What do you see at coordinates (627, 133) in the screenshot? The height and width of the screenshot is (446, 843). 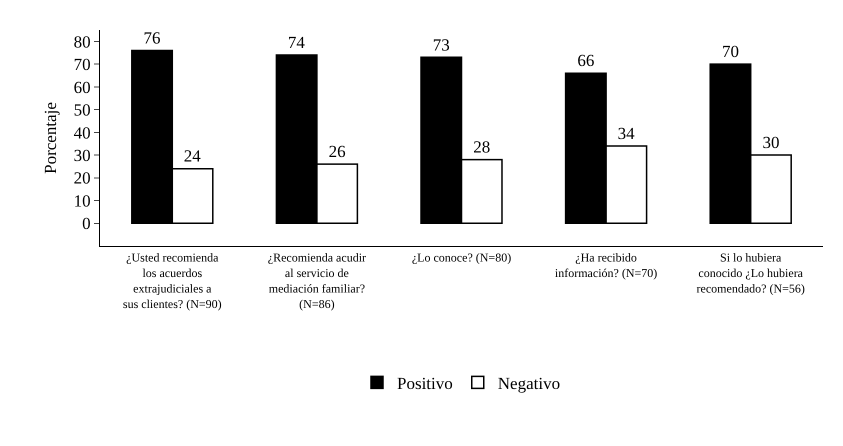 I see `data-label: 34` at bounding box center [627, 133].